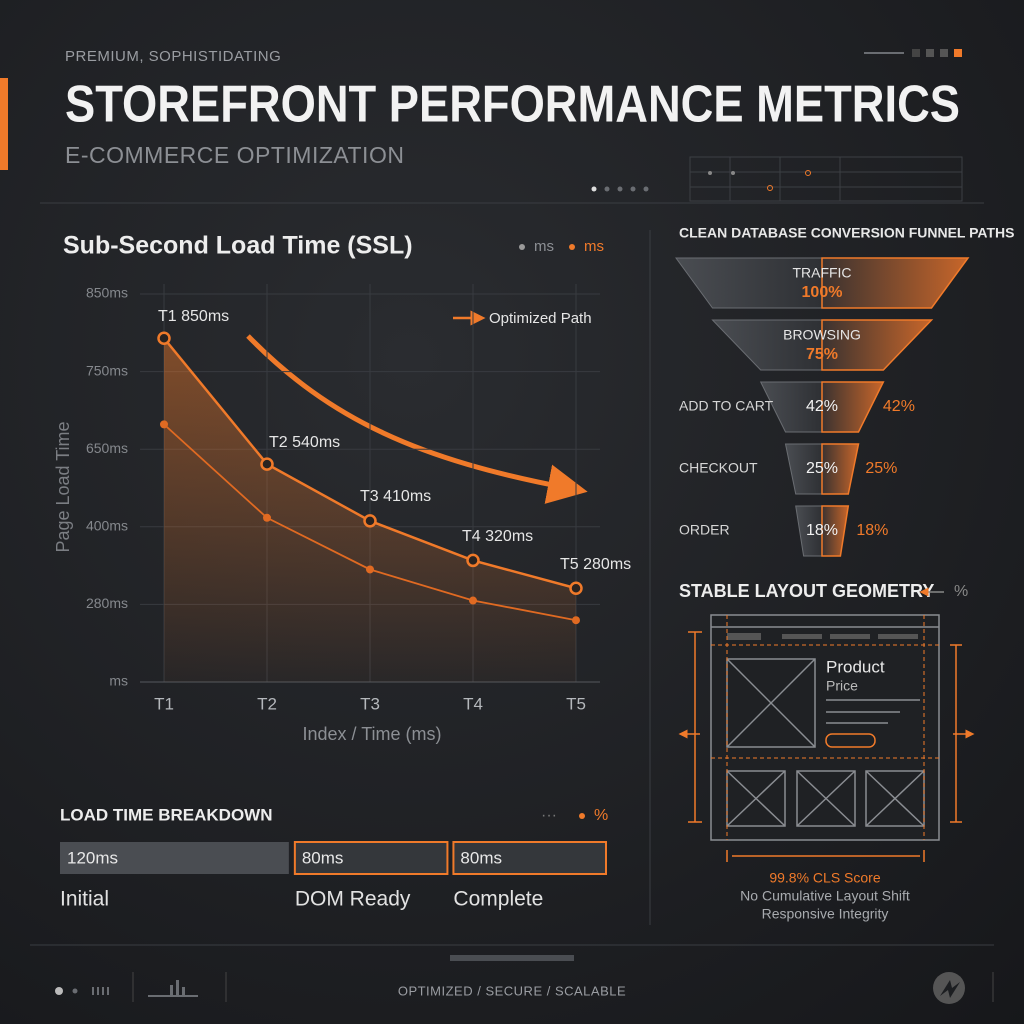  I want to click on x-tick-label: T3, so click(370, 703).